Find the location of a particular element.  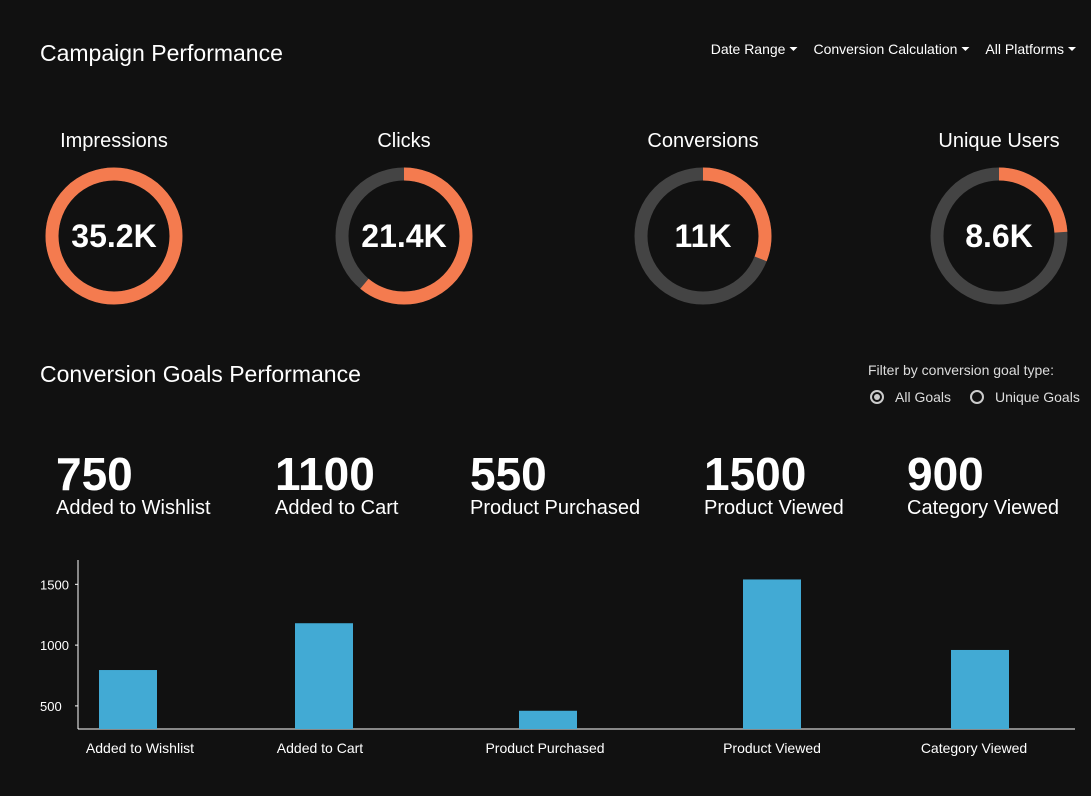

x-tick-label: Added to Wishlist is located at coordinates (140, 748).